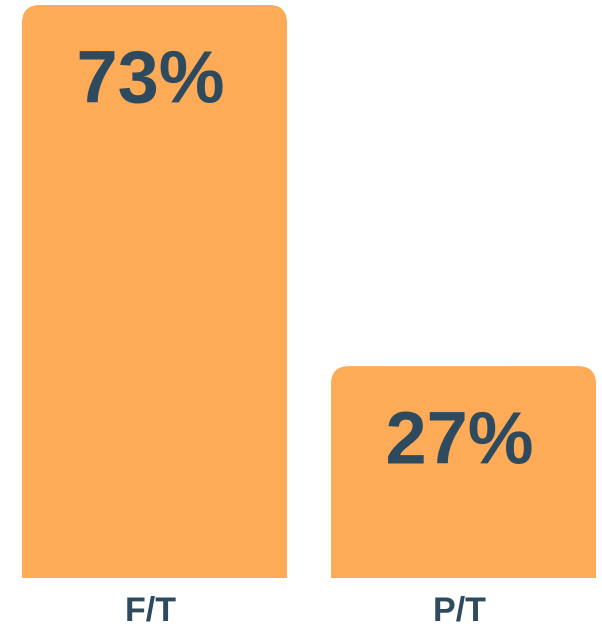  I want to click on value-label: 27%, so click(459, 438).